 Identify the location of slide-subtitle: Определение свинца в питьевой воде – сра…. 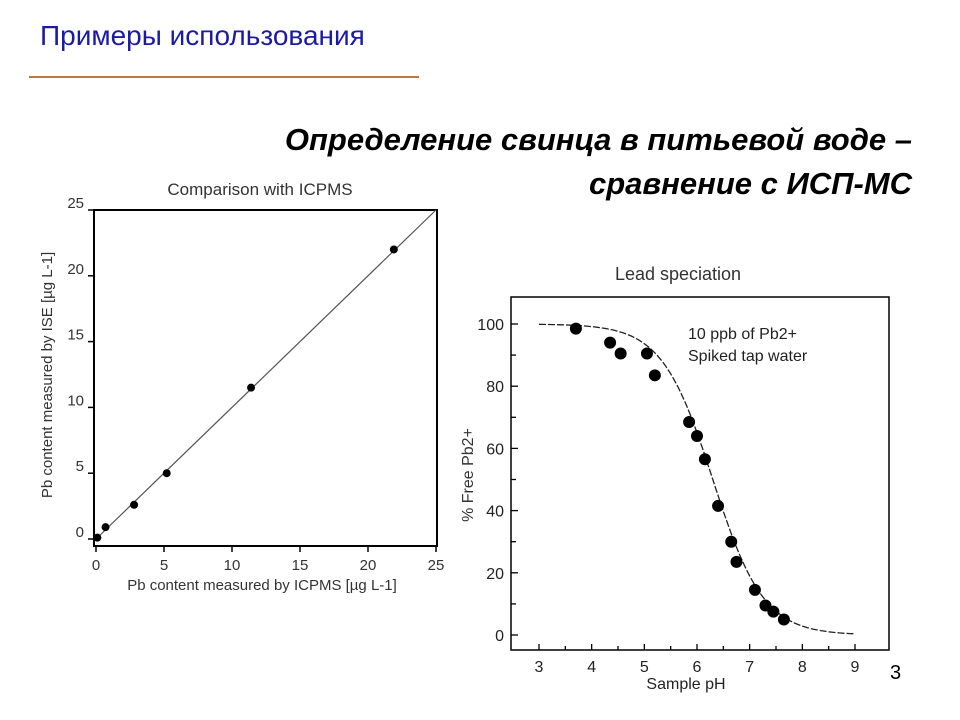
(532, 162).